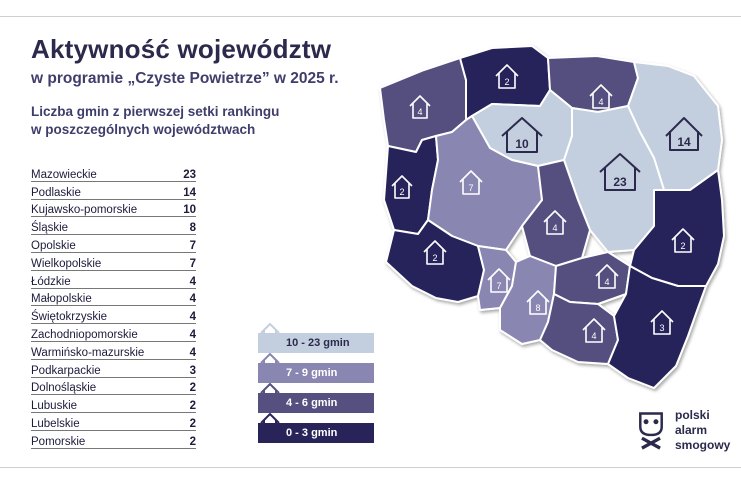  I want to click on table-row: Małopolskie 4, so click(113, 298).